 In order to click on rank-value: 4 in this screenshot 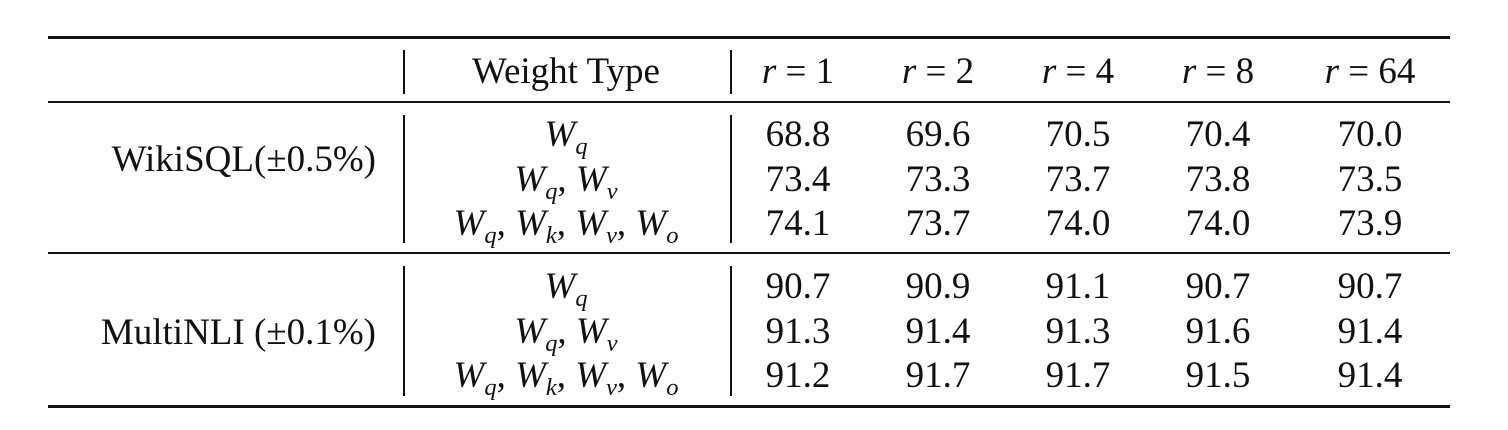, I will do `click(1105, 71)`.